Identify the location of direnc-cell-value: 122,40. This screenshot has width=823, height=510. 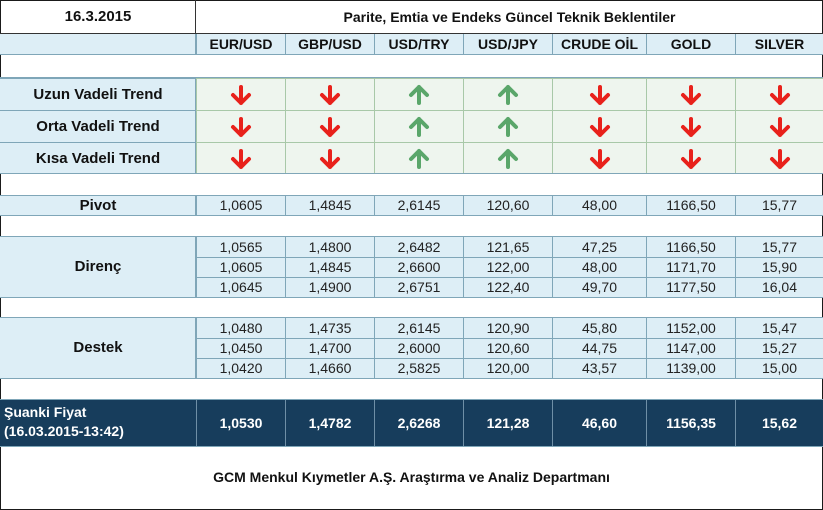
(508, 287).